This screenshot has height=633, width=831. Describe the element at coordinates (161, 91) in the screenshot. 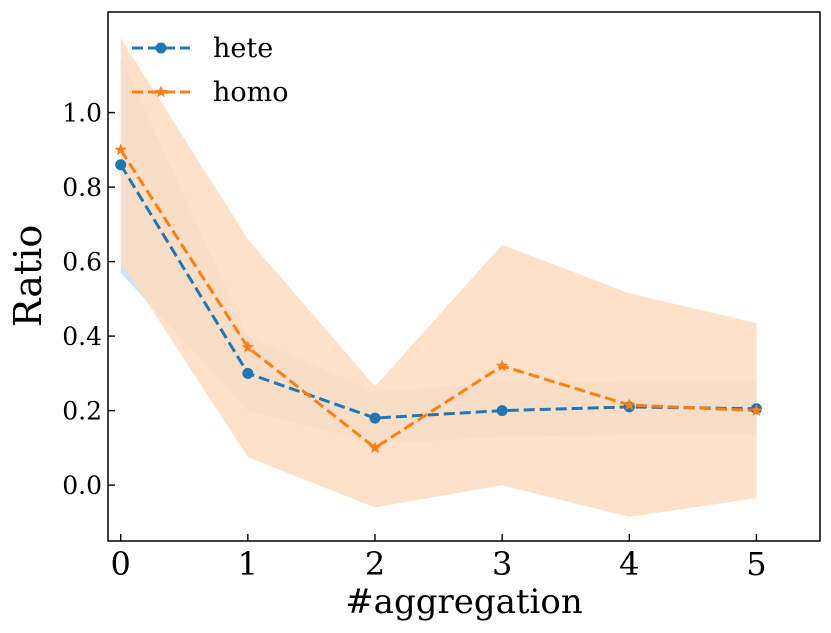

I see `legend-marker-homo` at that location.